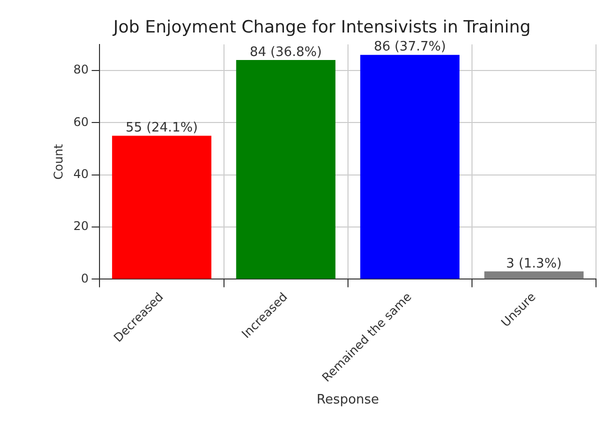 This screenshot has height=426, width=615. Describe the element at coordinates (348, 400) in the screenshot. I see `x-axis-title: Response` at that location.